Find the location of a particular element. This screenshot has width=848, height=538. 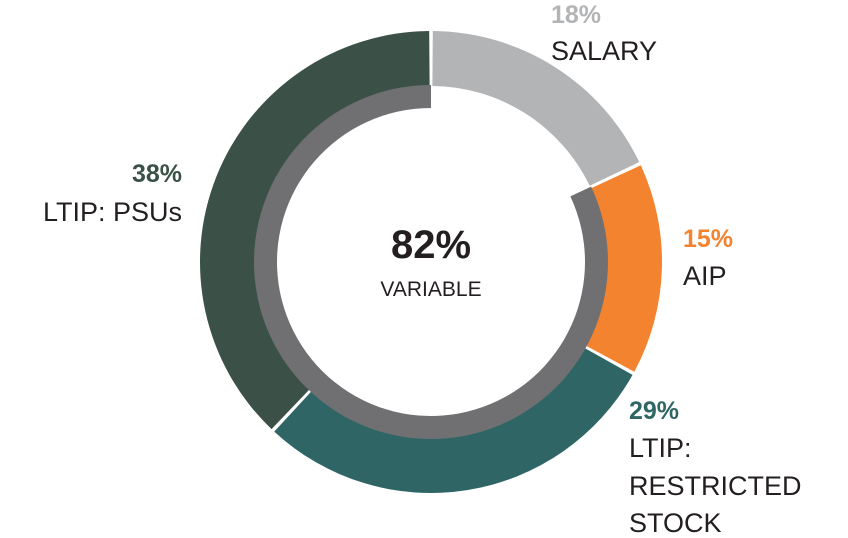

slice-label-ltip-restricted-stock: 29% LTIP: RESTRICTED STOCK is located at coordinates (715, 467).